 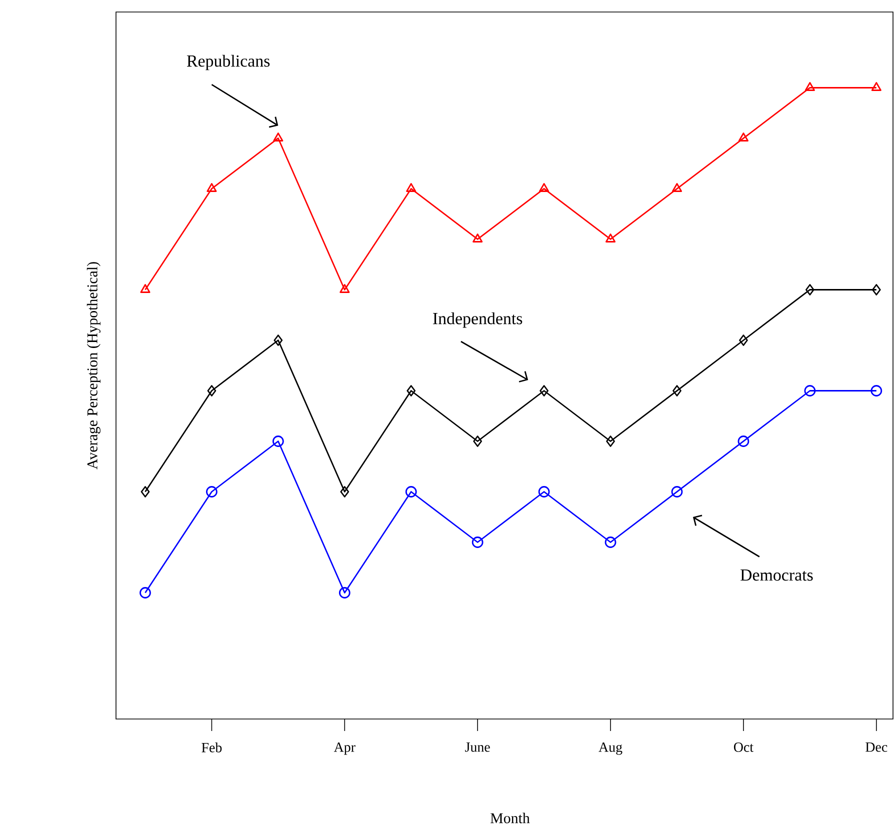 I want to click on y-axis-title: Average Perception (Hypothetical), so click(x=93, y=366).